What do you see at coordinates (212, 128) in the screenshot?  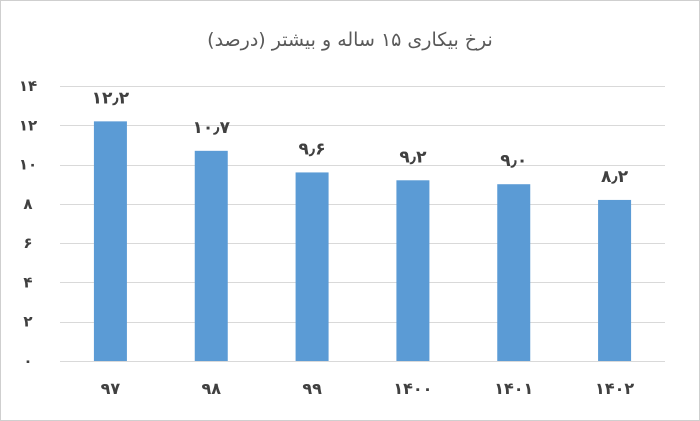 I see `data-label: ۱۰٫۷` at bounding box center [212, 128].